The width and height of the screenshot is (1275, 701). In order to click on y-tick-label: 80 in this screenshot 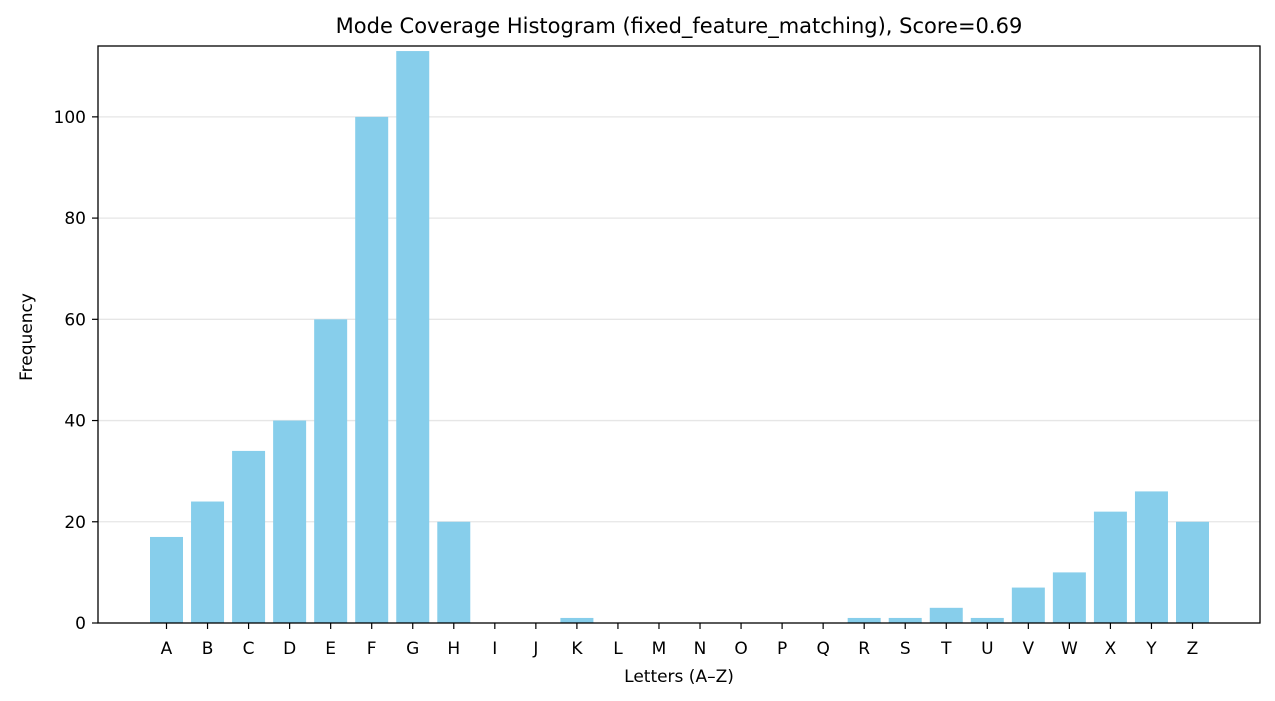, I will do `click(75, 219)`.